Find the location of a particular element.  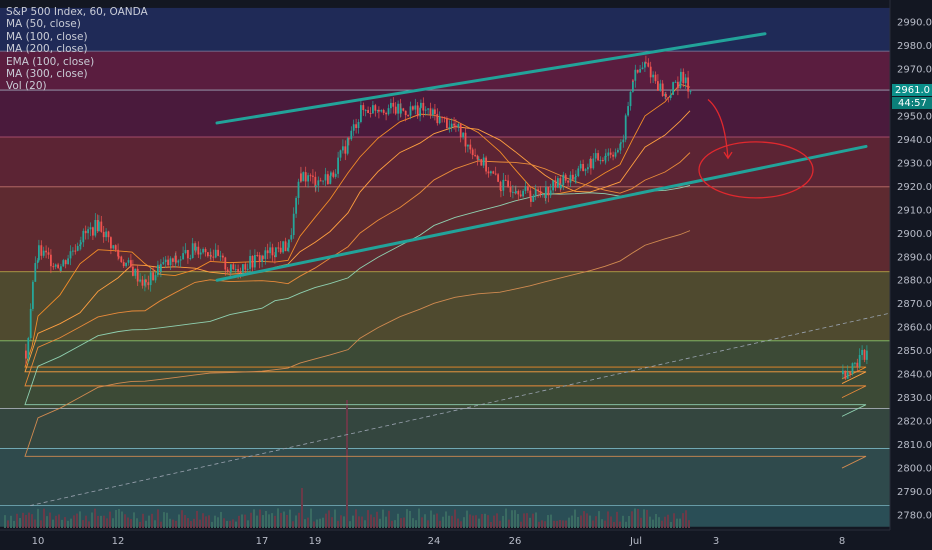

time-axis-bg is located at coordinates (466, 540).